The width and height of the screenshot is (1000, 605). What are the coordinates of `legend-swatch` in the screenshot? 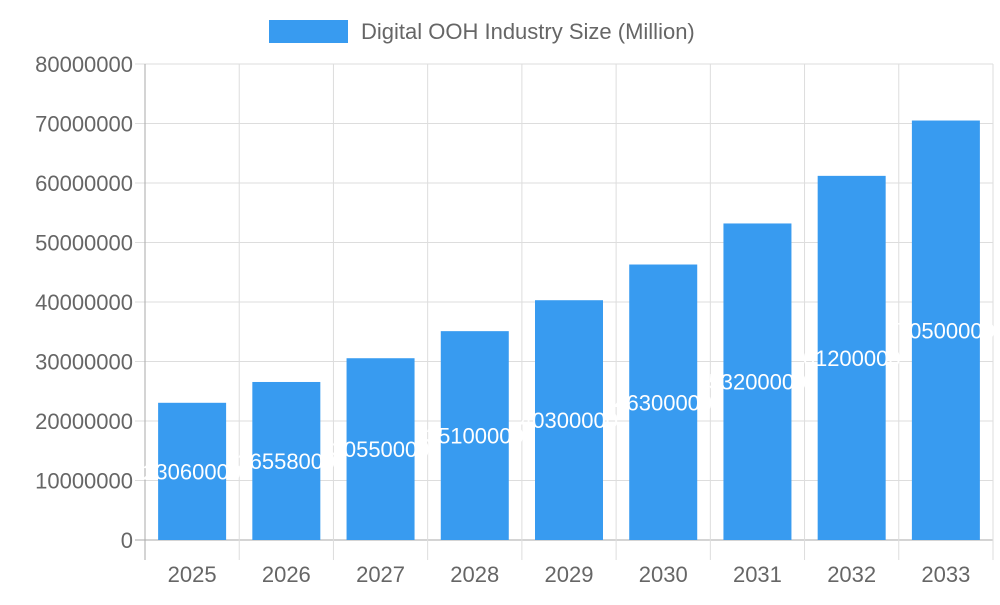 It's located at (308, 31).